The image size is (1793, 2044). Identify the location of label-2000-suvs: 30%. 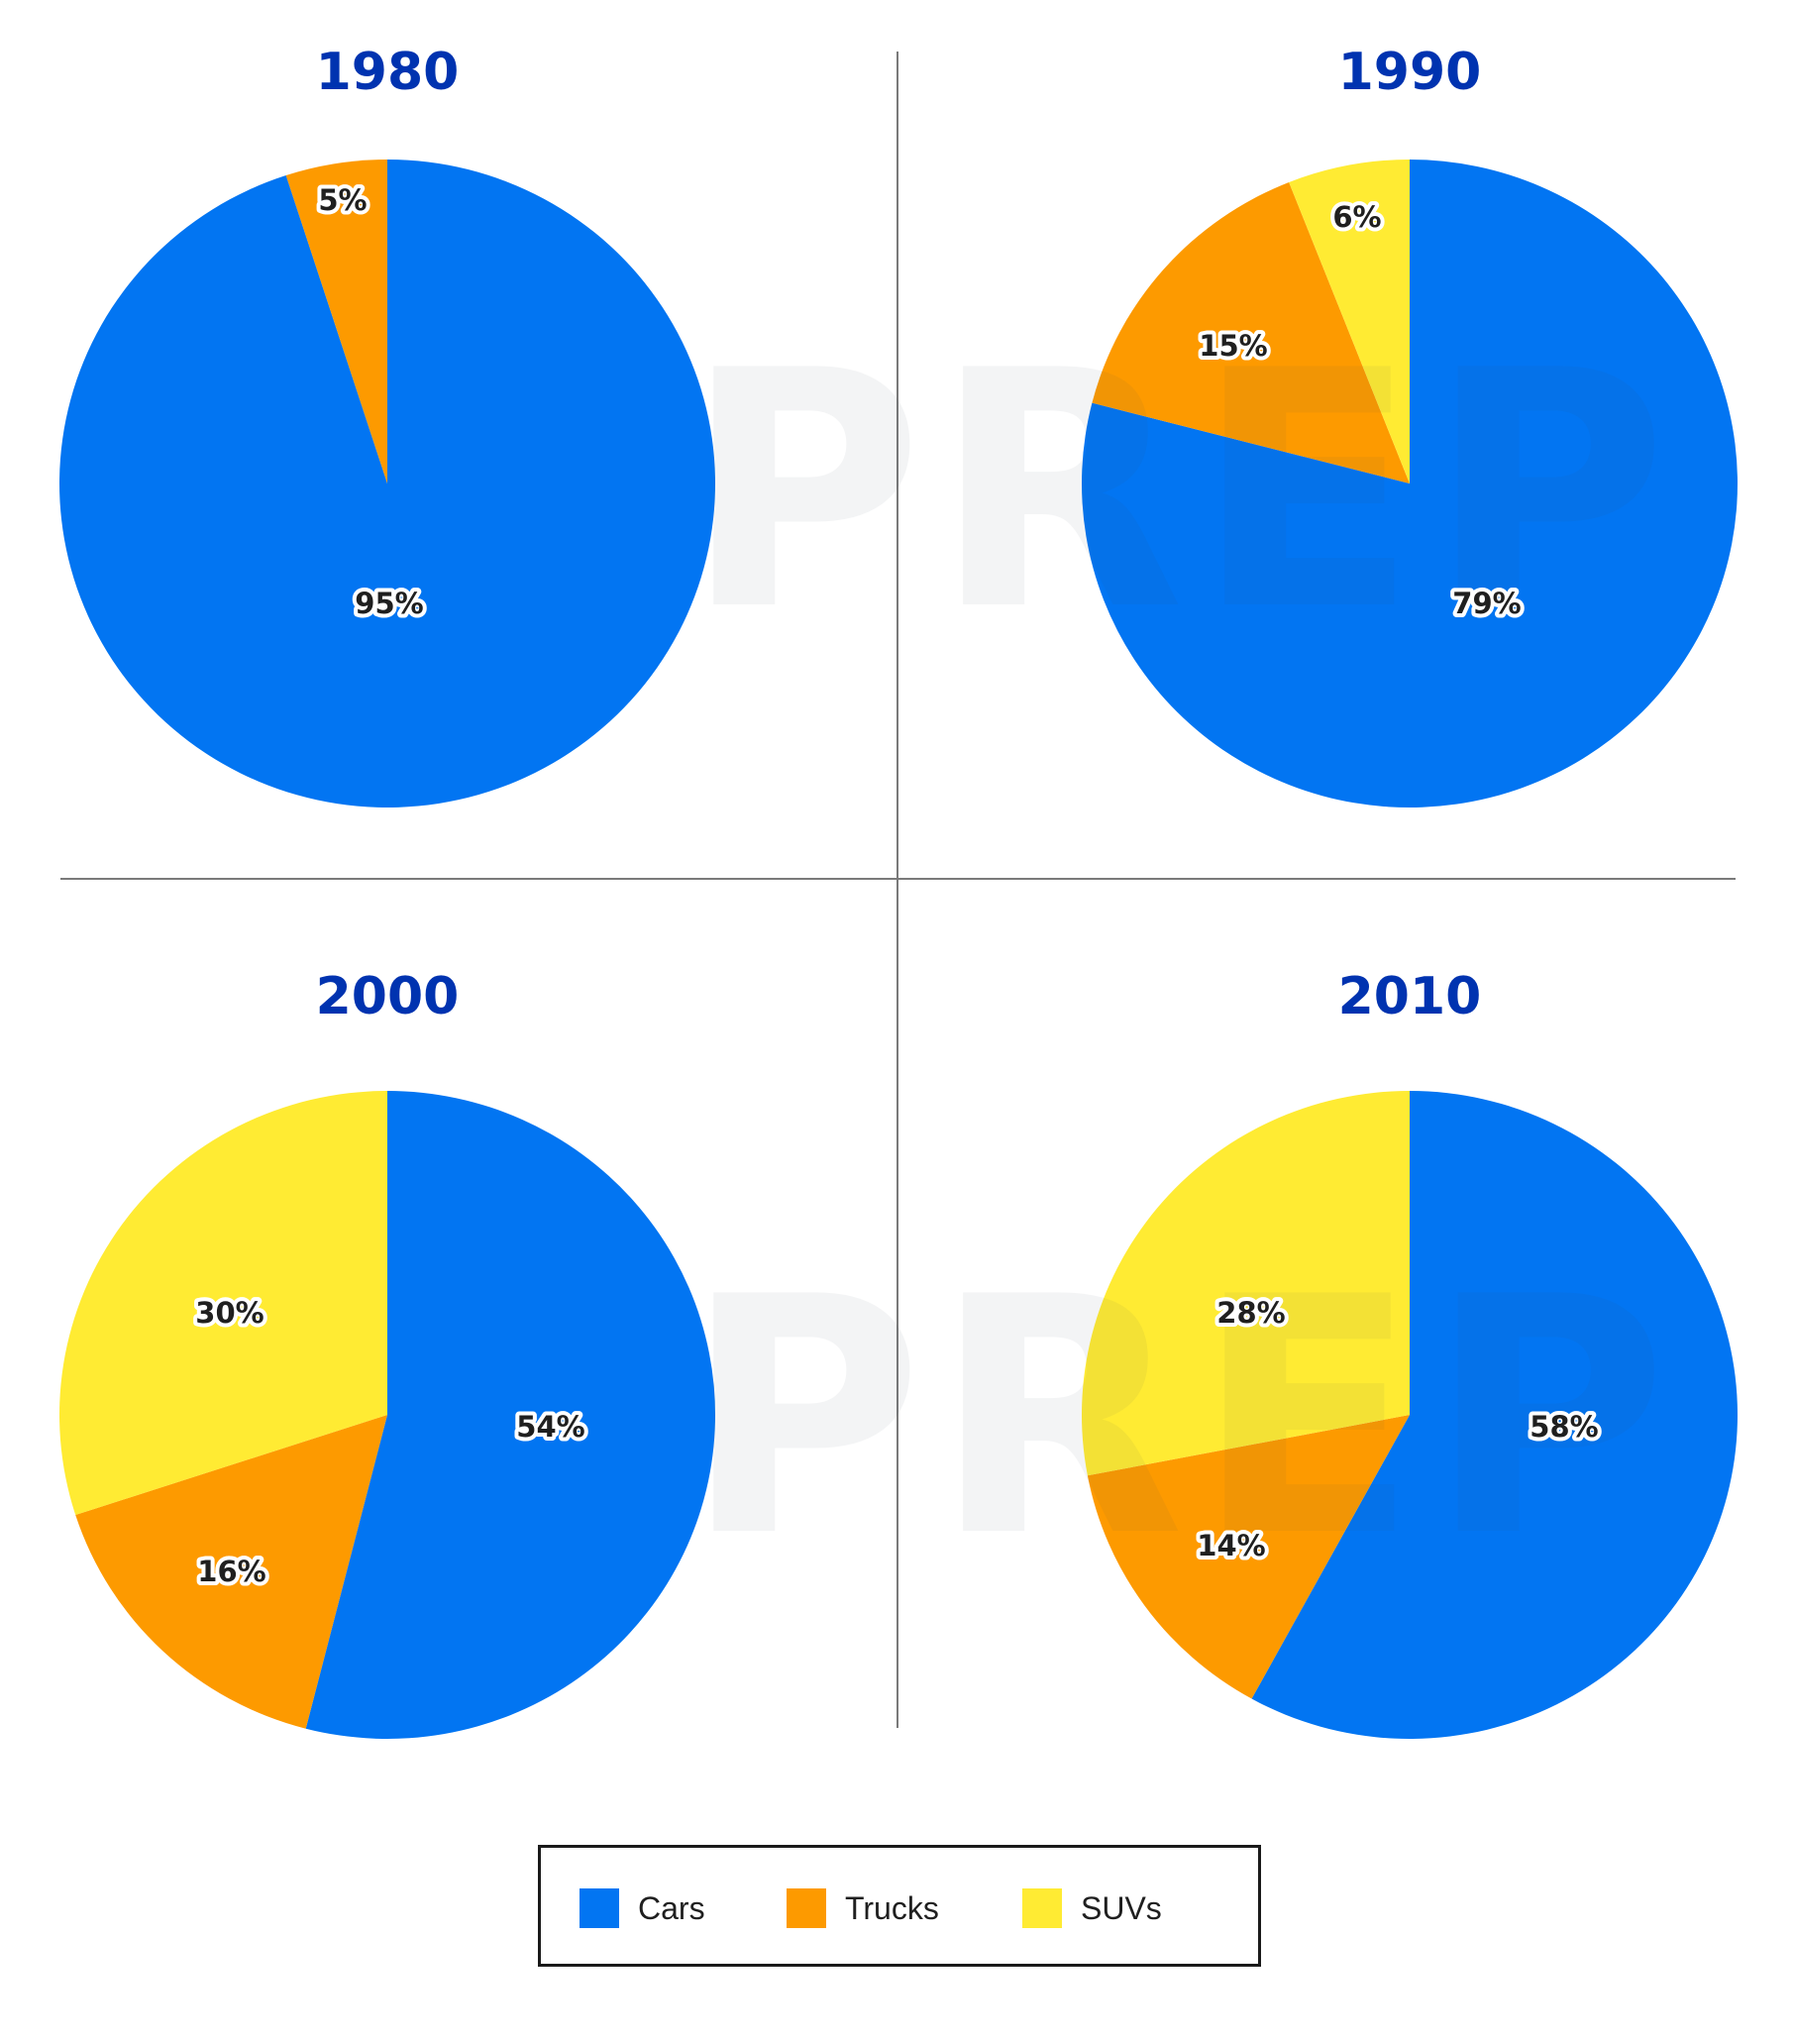
(229, 1313).